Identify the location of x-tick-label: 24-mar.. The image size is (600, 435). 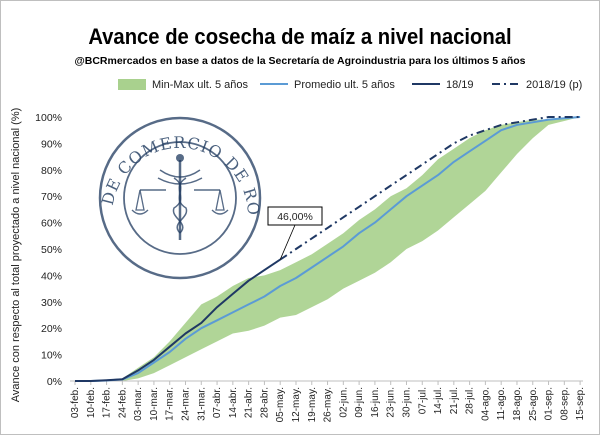
(185, 404).